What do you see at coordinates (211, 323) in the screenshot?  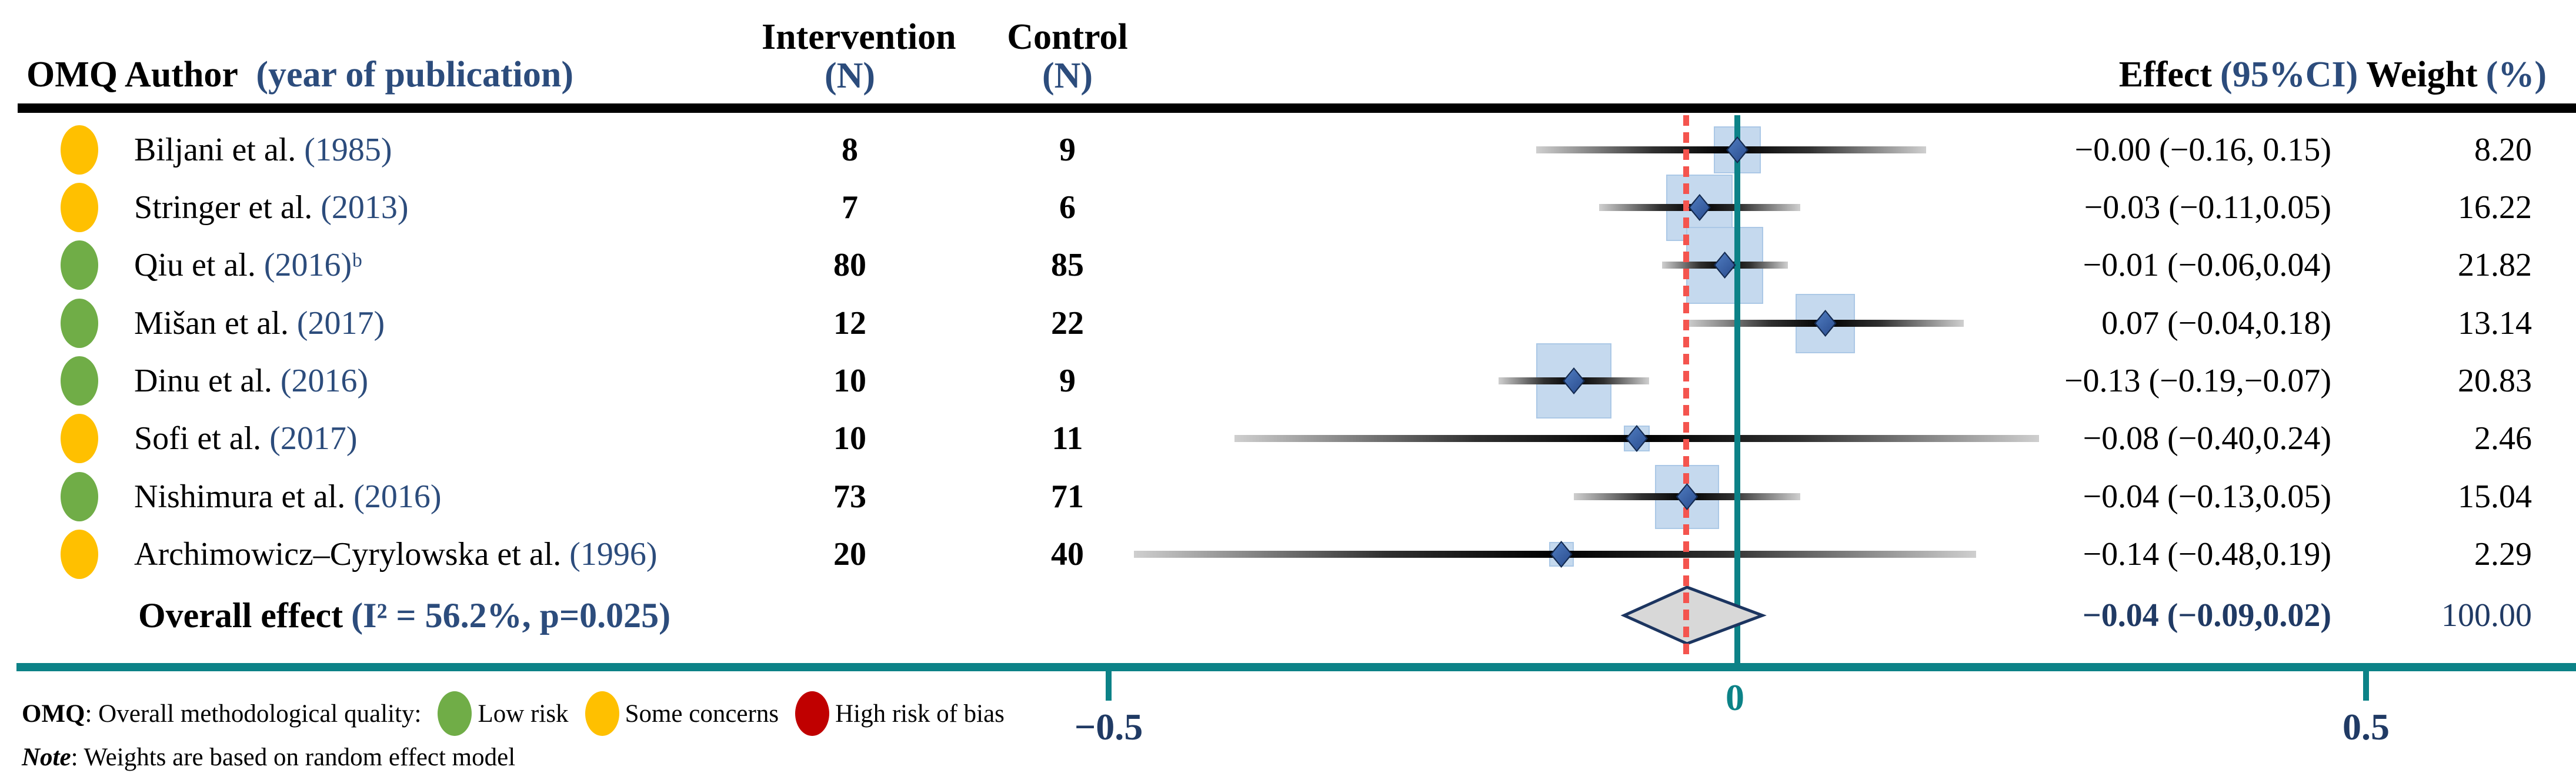 I see `study-author: Mišan et al.` at bounding box center [211, 323].